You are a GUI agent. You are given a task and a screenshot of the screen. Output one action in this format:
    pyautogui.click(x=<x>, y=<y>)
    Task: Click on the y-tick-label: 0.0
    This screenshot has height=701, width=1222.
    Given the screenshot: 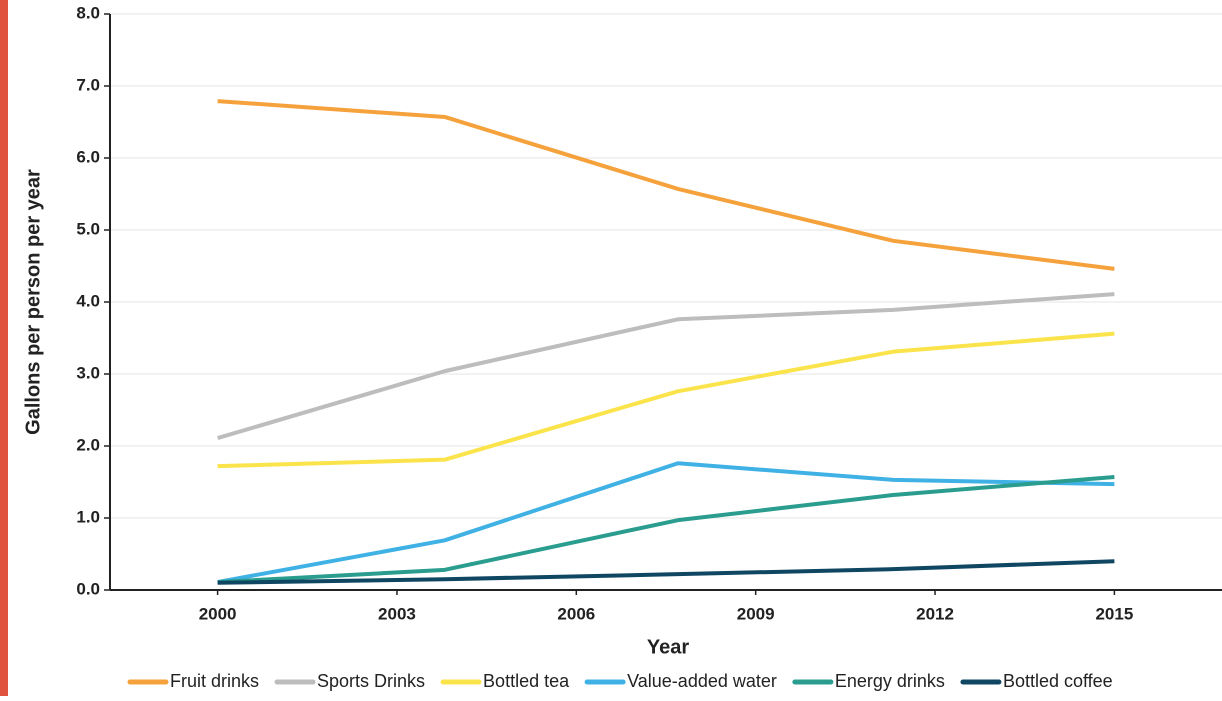 What is the action you would take?
    pyautogui.click(x=88, y=588)
    